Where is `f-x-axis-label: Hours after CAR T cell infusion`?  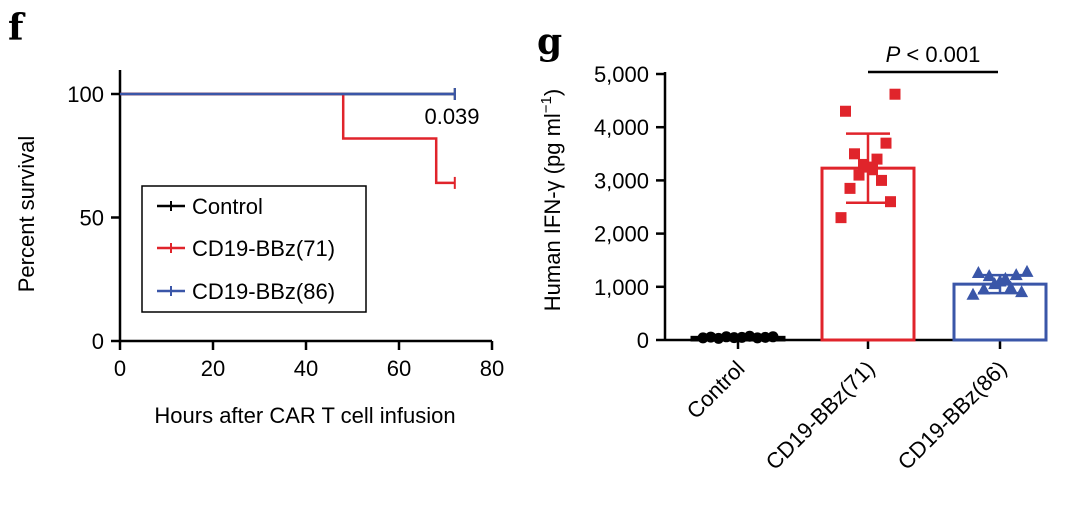
f-x-axis-label: Hours after CAR T cell infusion is located at coordinates (304, 415).